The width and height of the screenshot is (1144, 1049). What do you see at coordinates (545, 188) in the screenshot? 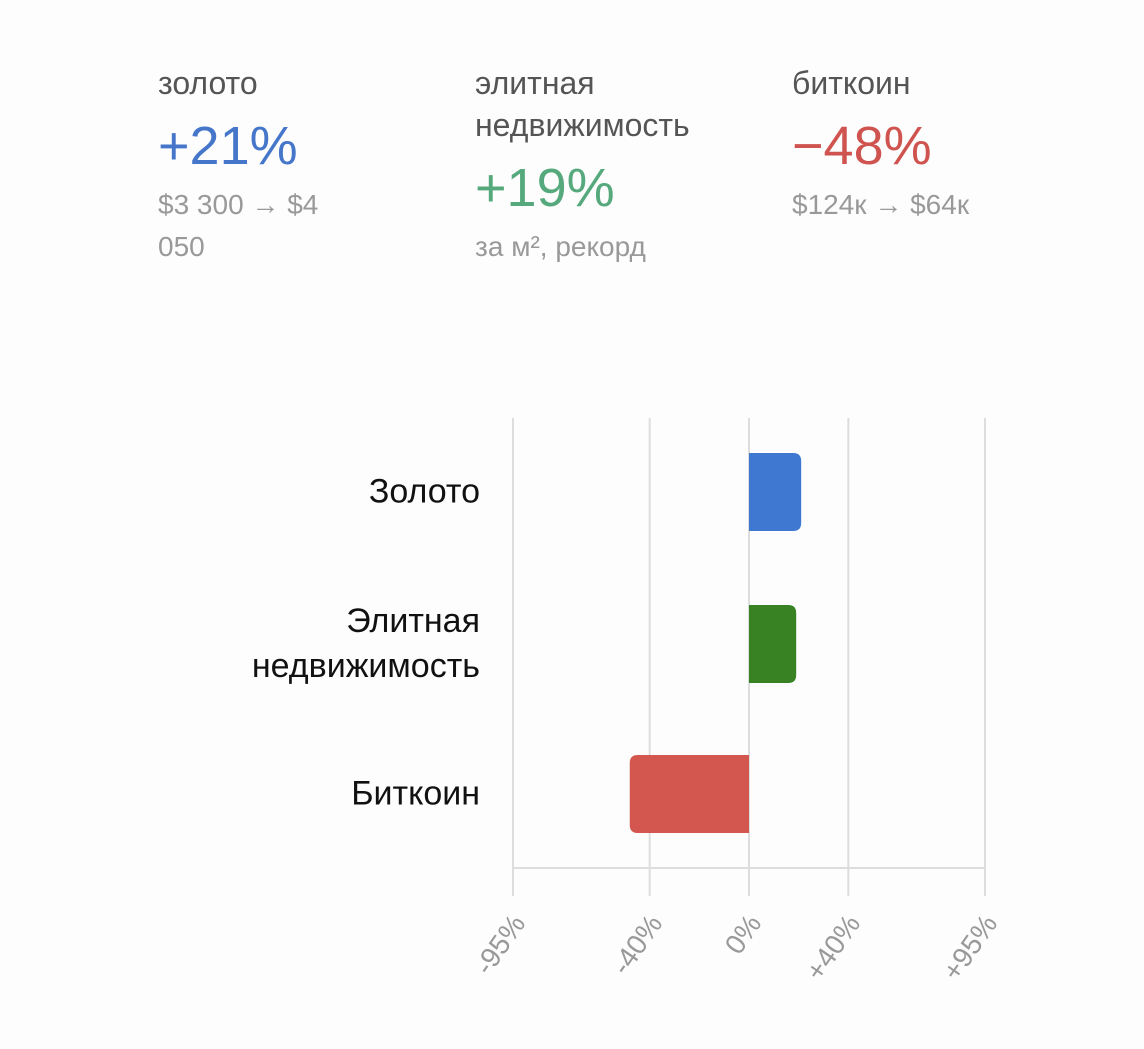
I see `card-value: +19%` at bounding box center [545, 188].